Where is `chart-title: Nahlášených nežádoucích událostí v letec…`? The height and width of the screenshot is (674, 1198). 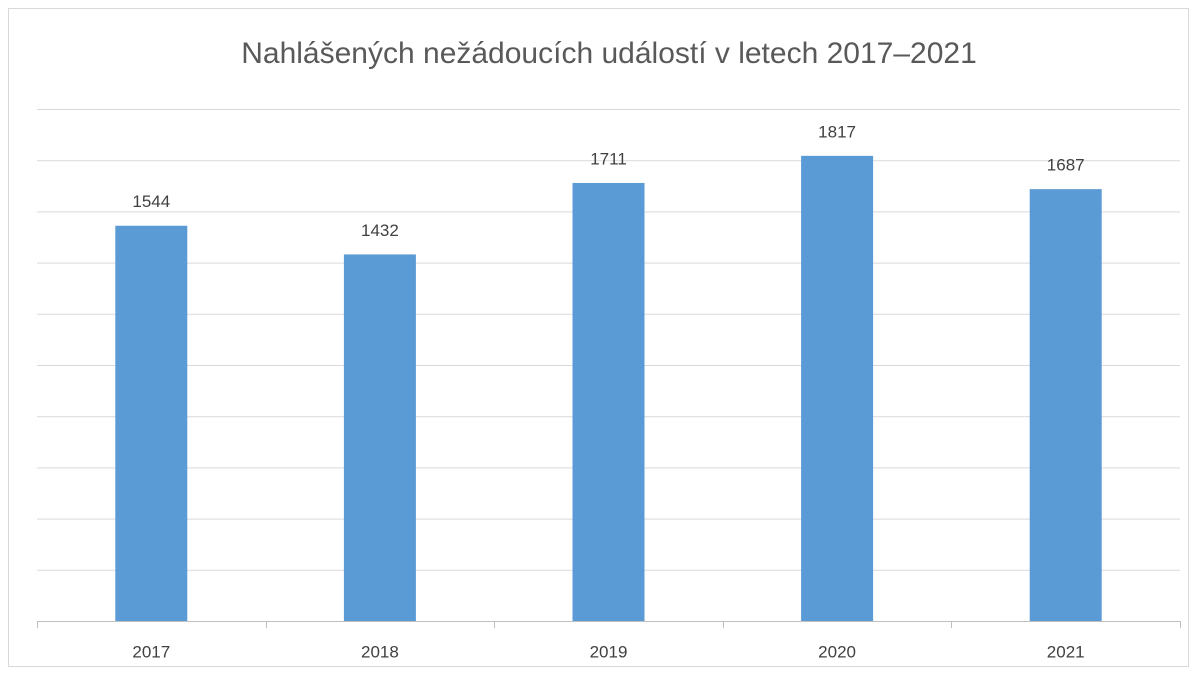
chart-title: Nahlášených nežádoucích událostí v letec… is located at coordinates (609, 53).